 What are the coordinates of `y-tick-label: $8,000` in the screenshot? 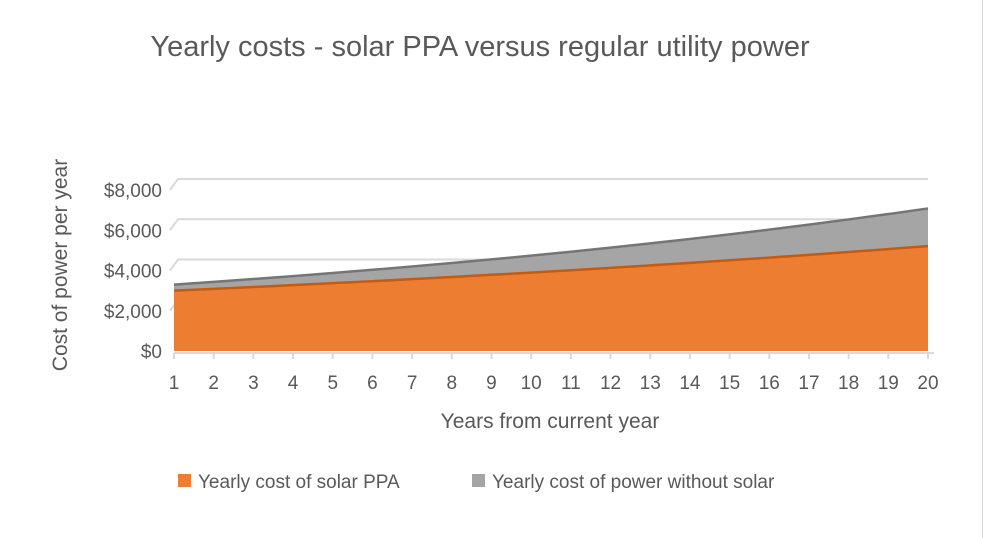 It's located at (133, 191).